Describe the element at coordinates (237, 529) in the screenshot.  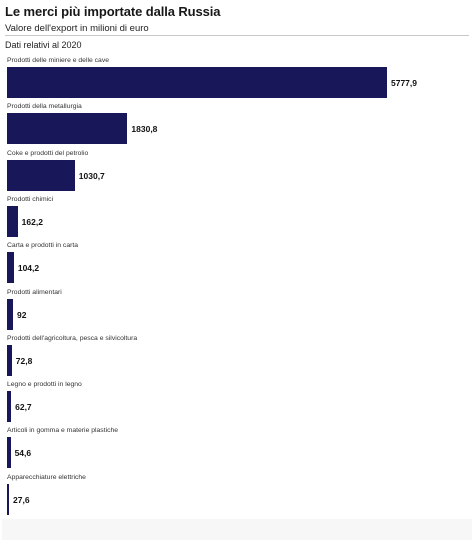
I see `footer-bar` at that location.